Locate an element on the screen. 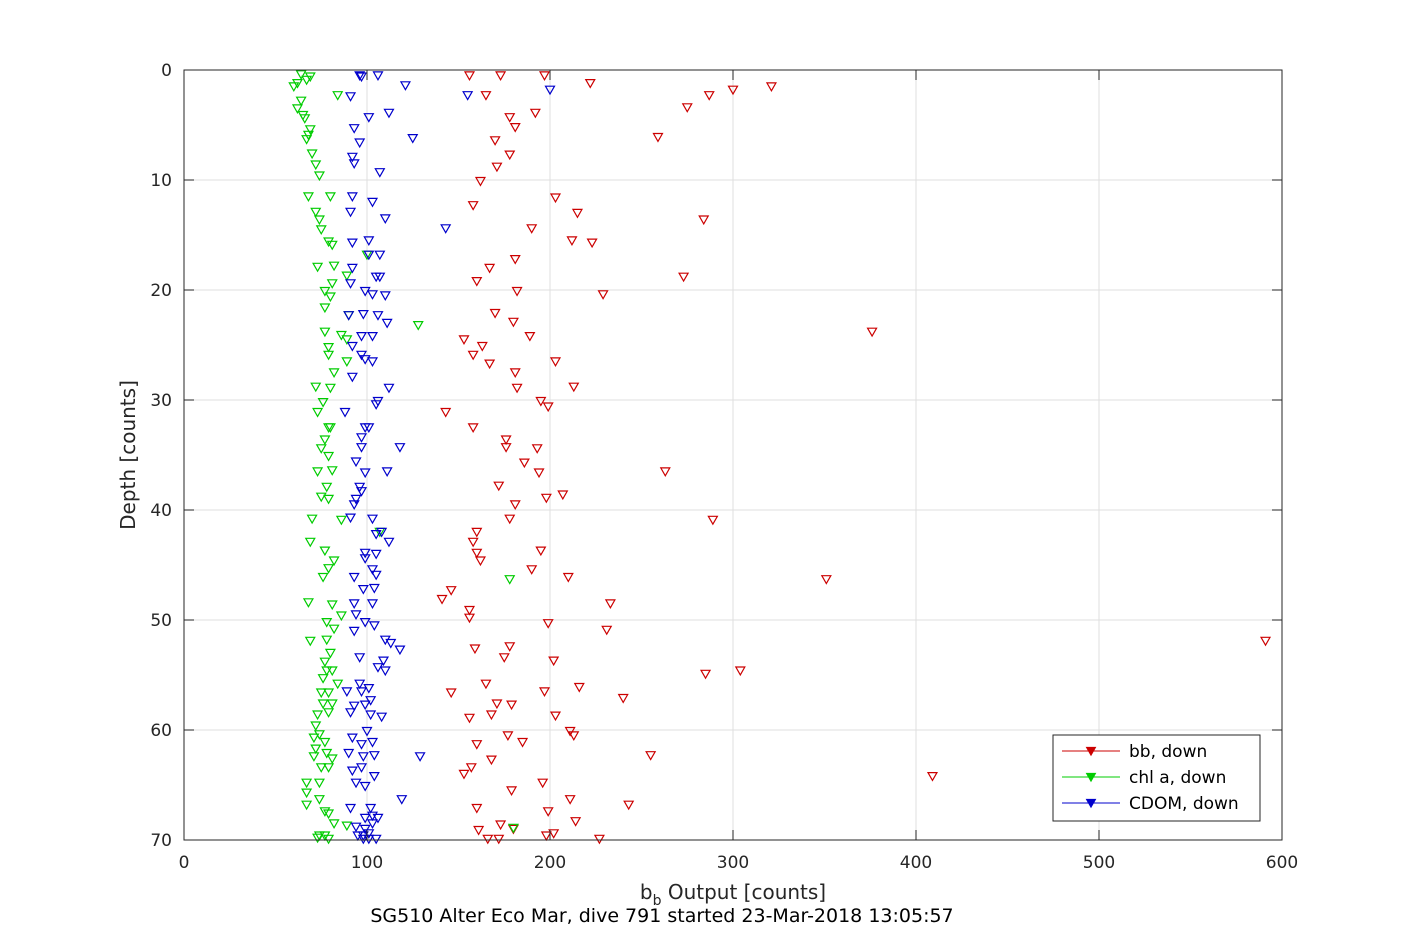 The image size is (1417, 945). y-tick-label: 40 is located at coordinates (161, 511).